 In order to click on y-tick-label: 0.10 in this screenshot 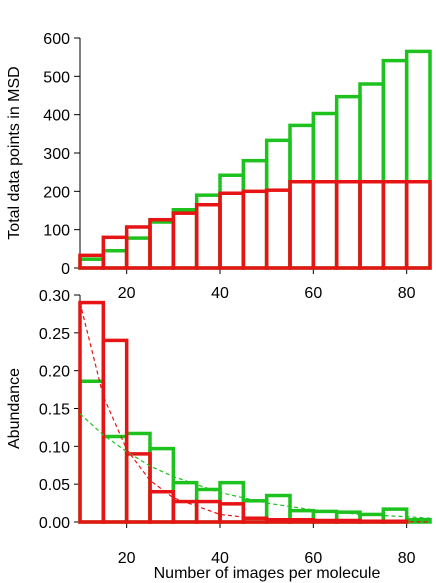, I will do `click(54, 447)`.